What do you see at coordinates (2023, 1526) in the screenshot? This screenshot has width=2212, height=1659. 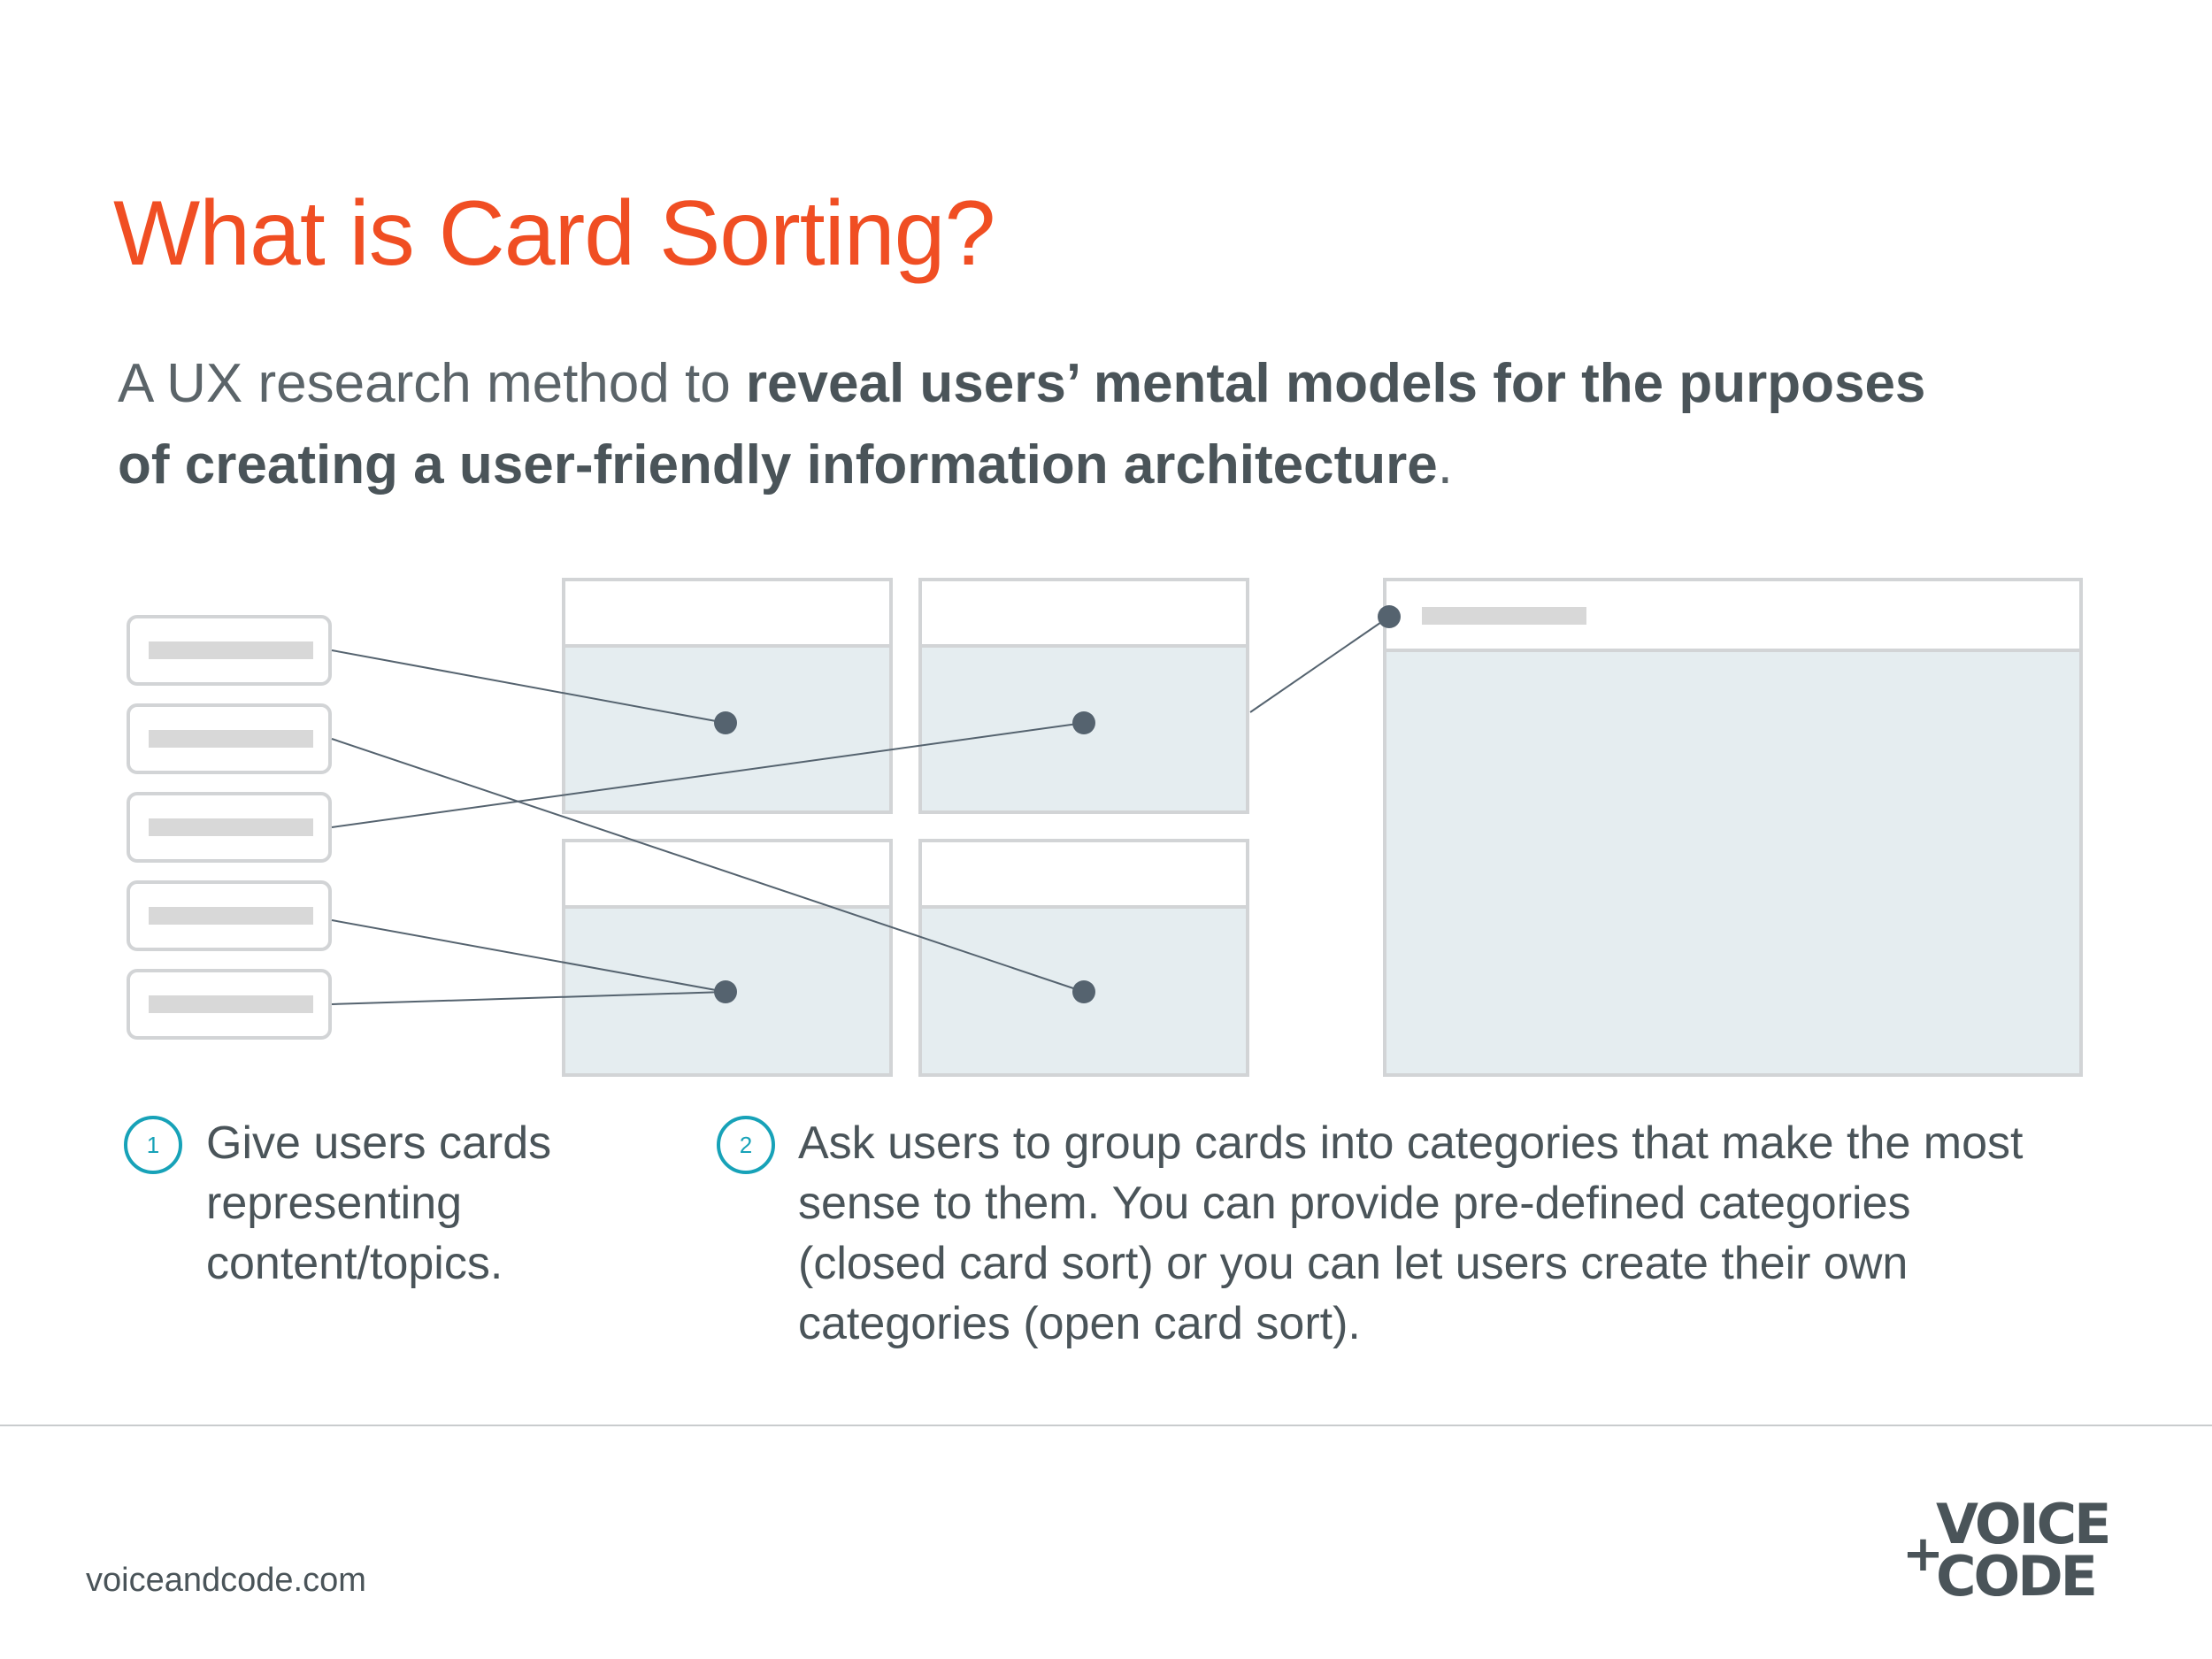 I see `logo-line-1: VOICE` at bounding box center [2023, 1526].